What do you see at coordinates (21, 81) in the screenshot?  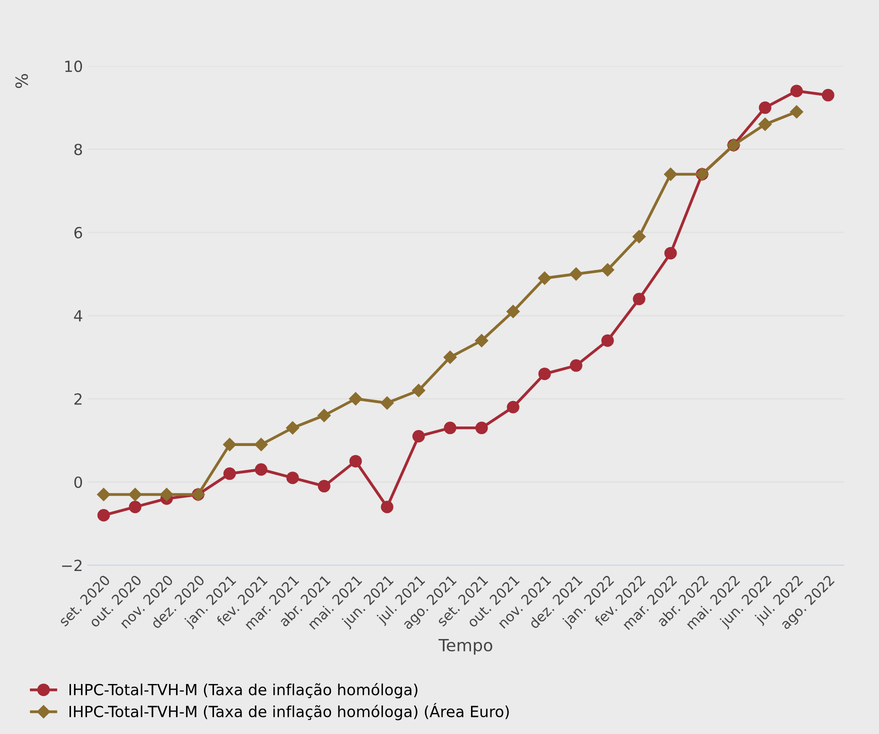 I see `y-axis-title: %` at bounding box center [21, 81].